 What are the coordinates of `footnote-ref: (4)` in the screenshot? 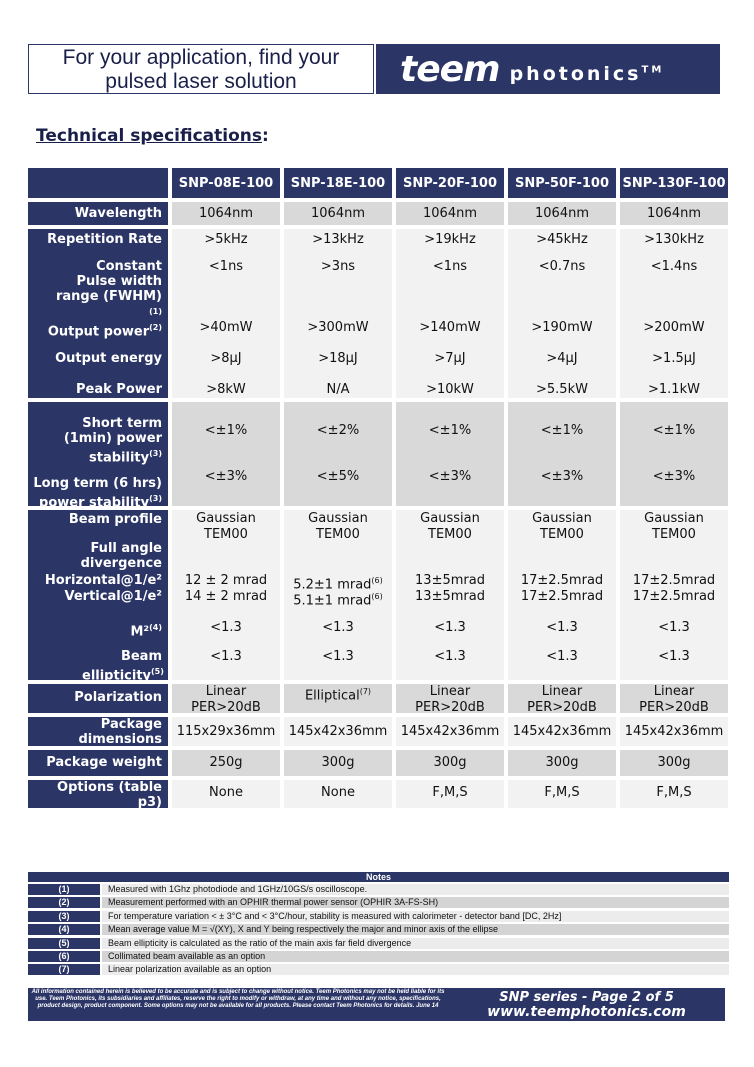 It's located at (155, 627).